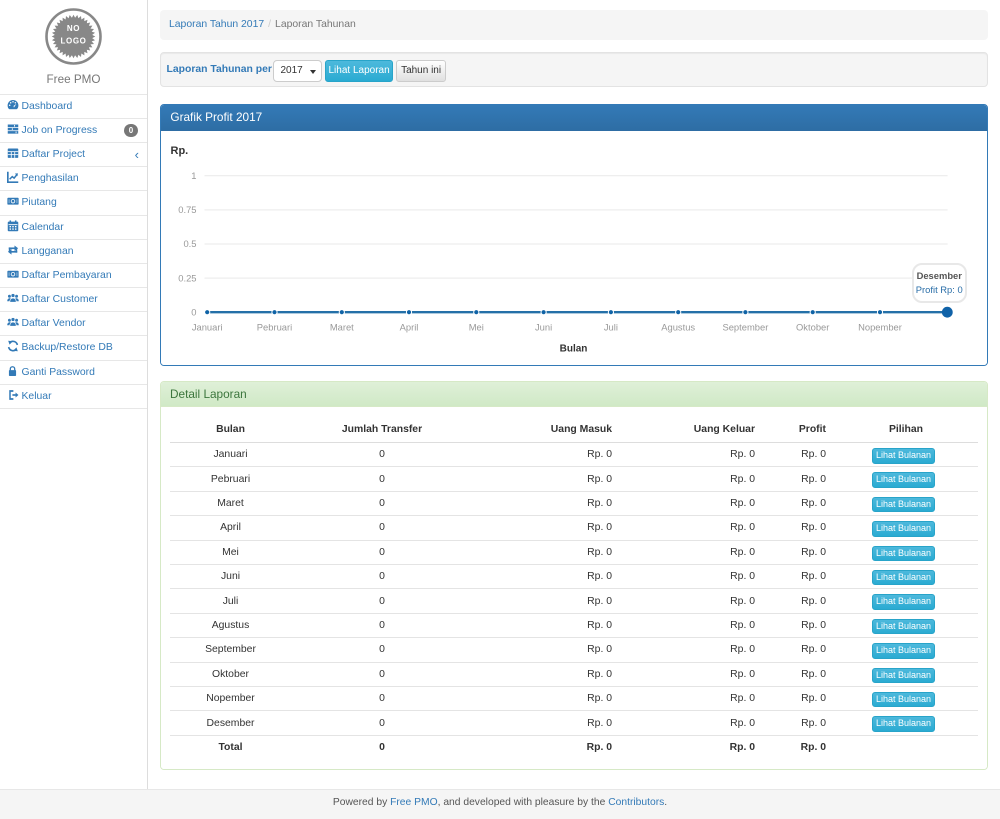  Describe the element at coordinates (73, 28) in the screenshot. I see `svg-text: NO` at that location.